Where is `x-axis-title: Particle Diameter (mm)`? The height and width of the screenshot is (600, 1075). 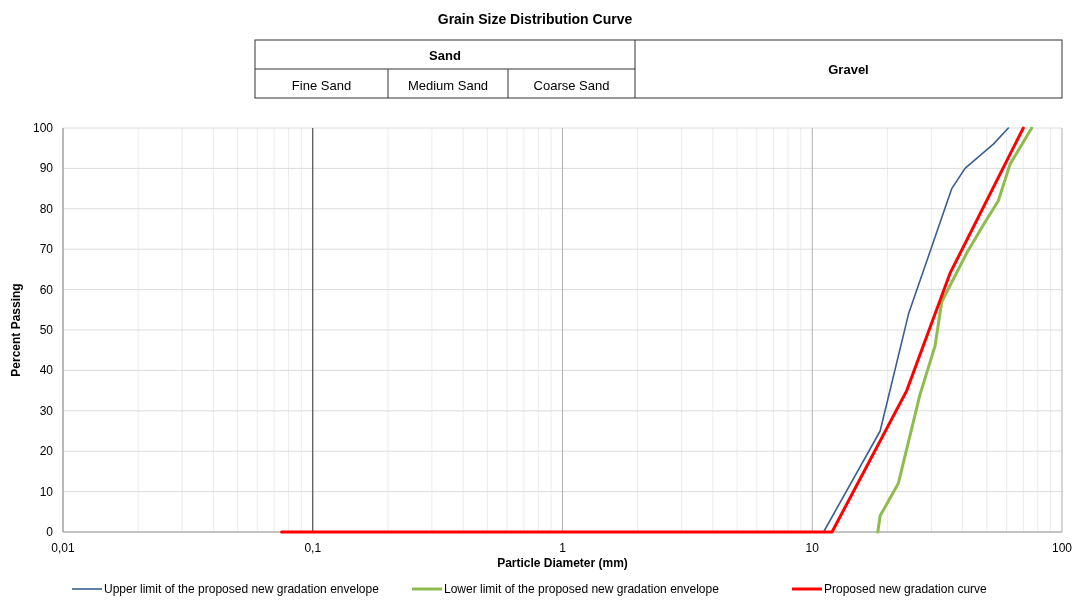 x-axis-title: Particle Diameter (mm) is located at coordinates (562, 563).